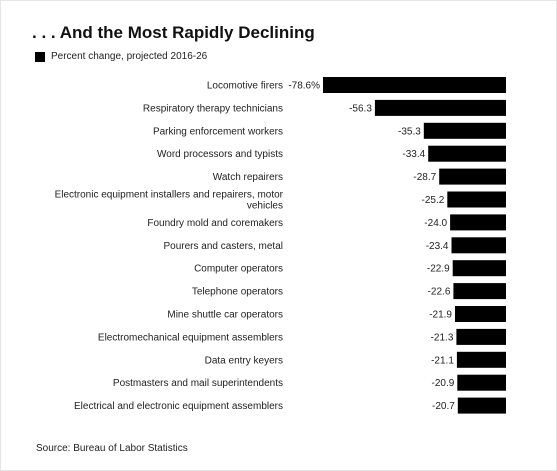 Image resolution: width=557 pixels, height=471 pixels. Describe the element at coordinates (265, 206) in the screenshot. I see `category-label-line: vehicles` at that location.